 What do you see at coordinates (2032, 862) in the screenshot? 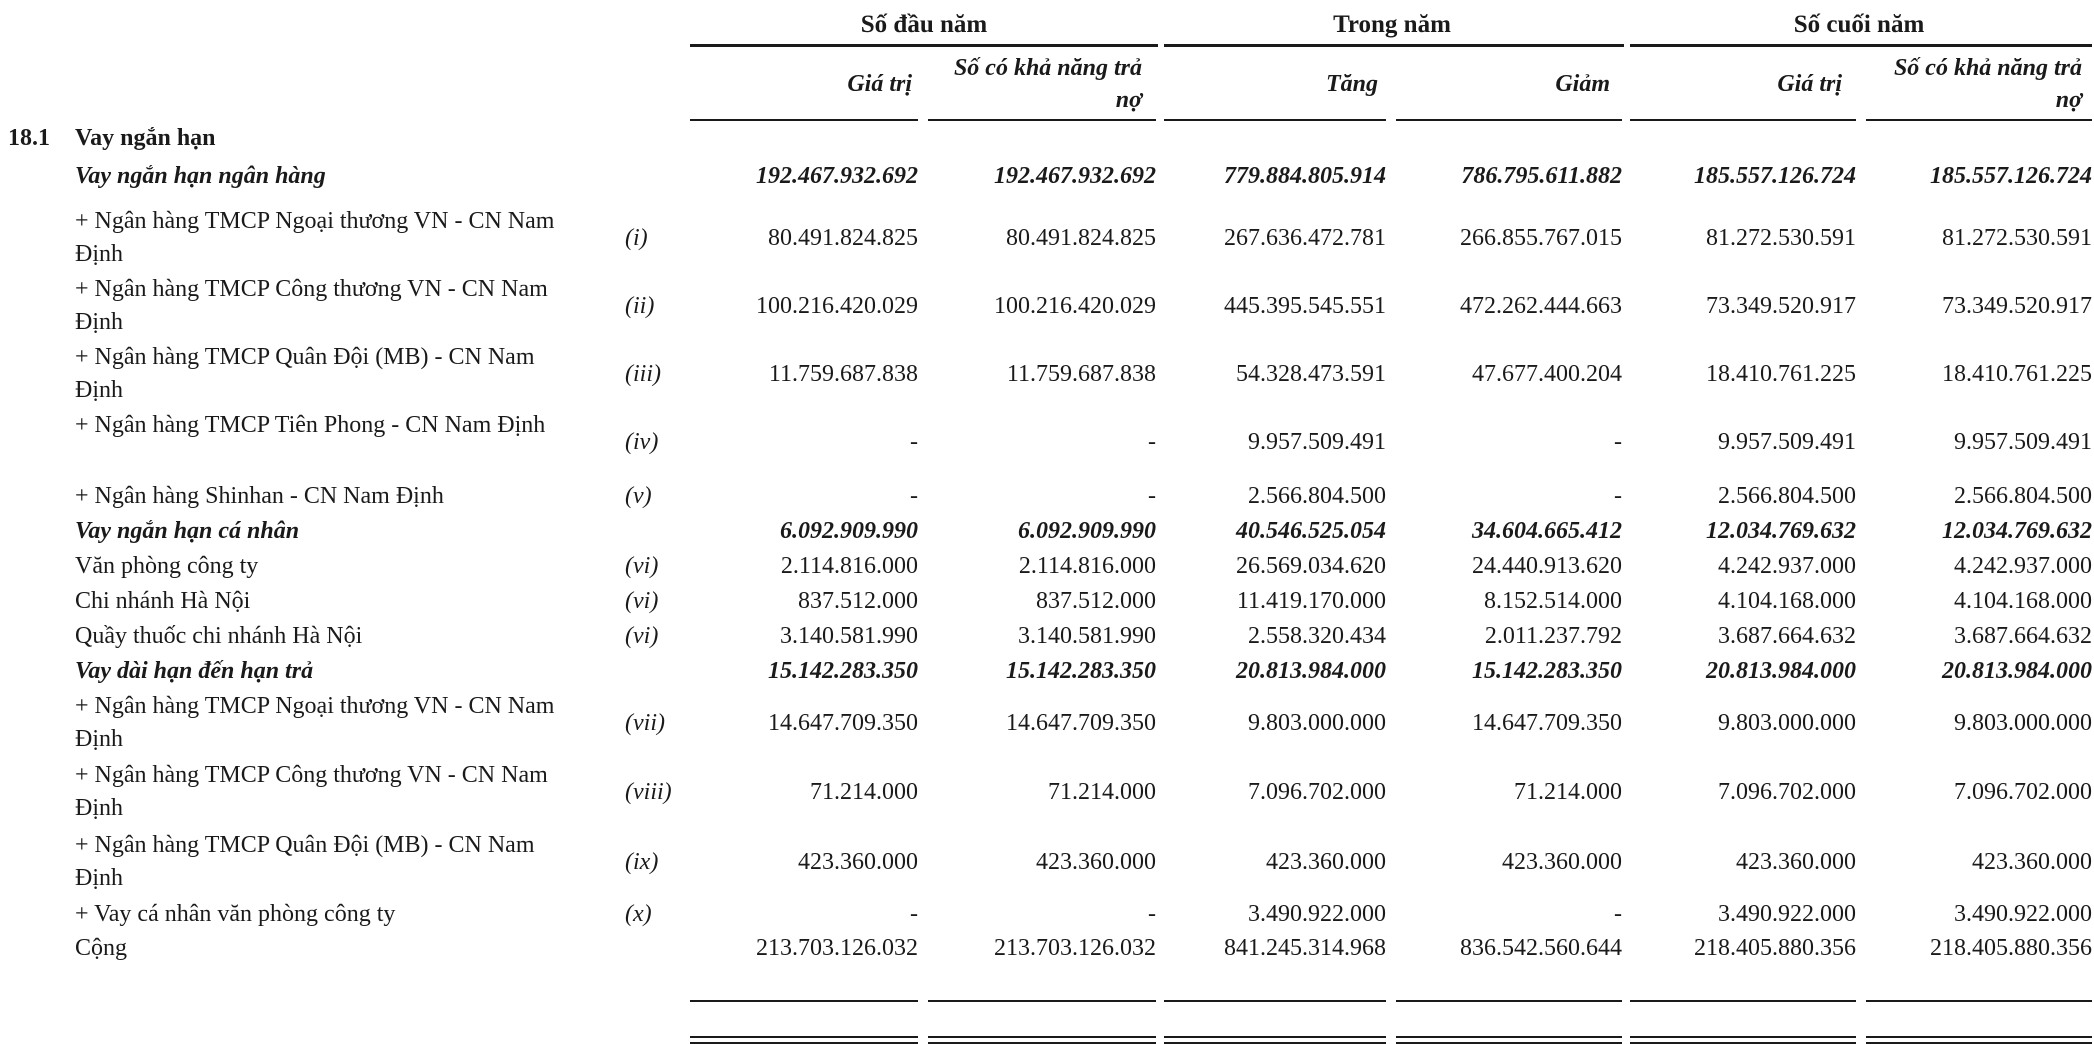
I see `row-value-col-6: 423.360.000` at bounding box center [2032, 862].